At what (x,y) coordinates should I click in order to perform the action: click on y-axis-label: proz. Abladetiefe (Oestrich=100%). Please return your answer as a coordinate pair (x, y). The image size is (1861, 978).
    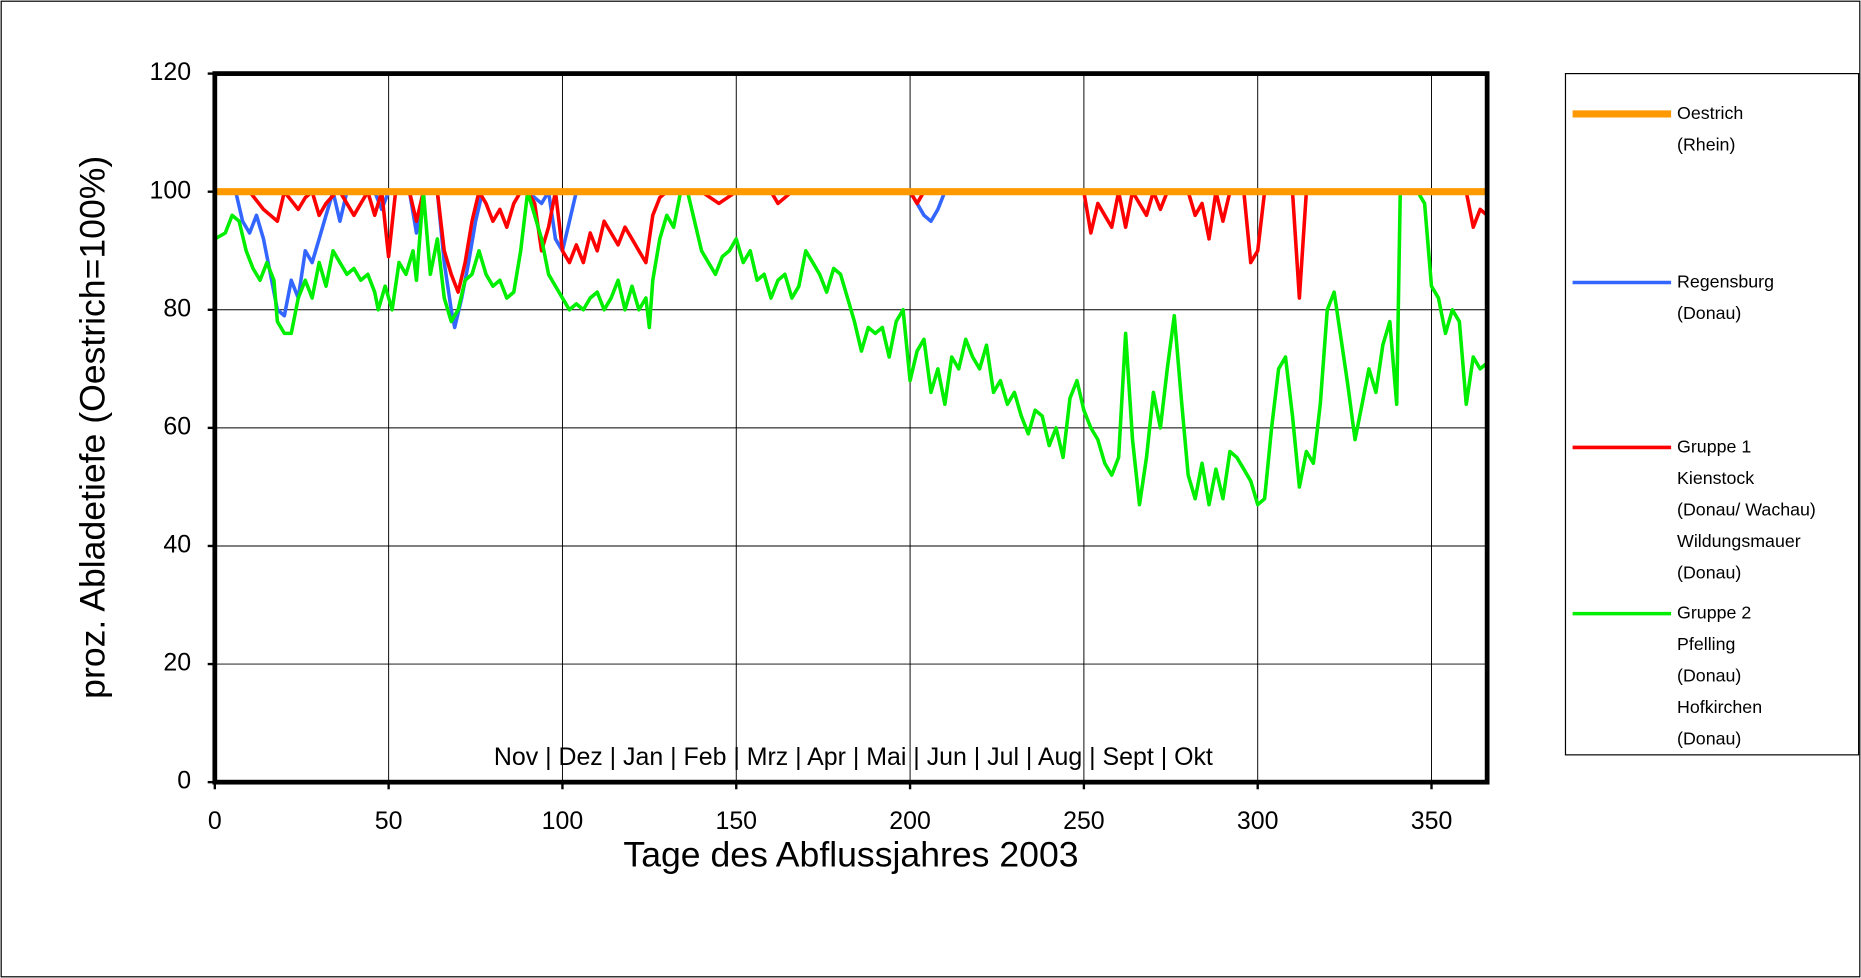
    Looking at the image, I should click on (92, 427).